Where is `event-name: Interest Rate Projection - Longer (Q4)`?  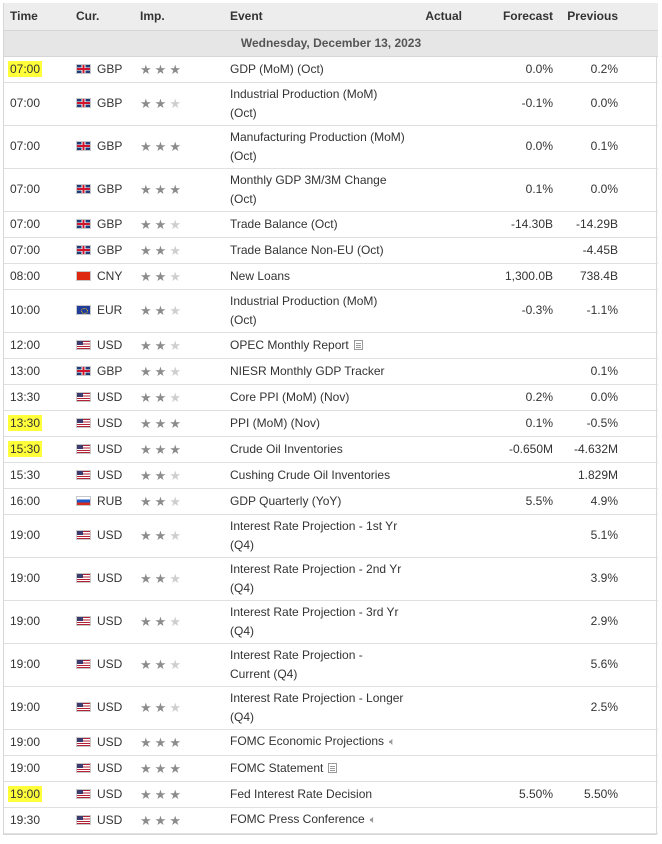 event-name: Interest Rate Projection - Longer (Q4) is located at coordinates (320, 708).